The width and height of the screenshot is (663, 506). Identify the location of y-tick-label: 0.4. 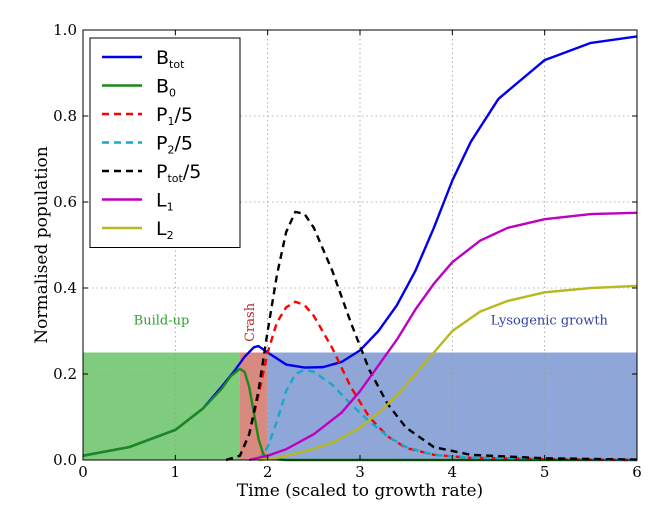
(65, 288).